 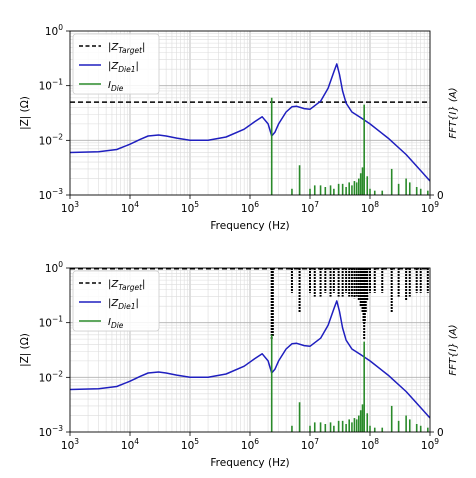 What do you see at coordinates (250, 304) in the screenshot?
I see `series--z-target-` at bounding box center [250, 304].